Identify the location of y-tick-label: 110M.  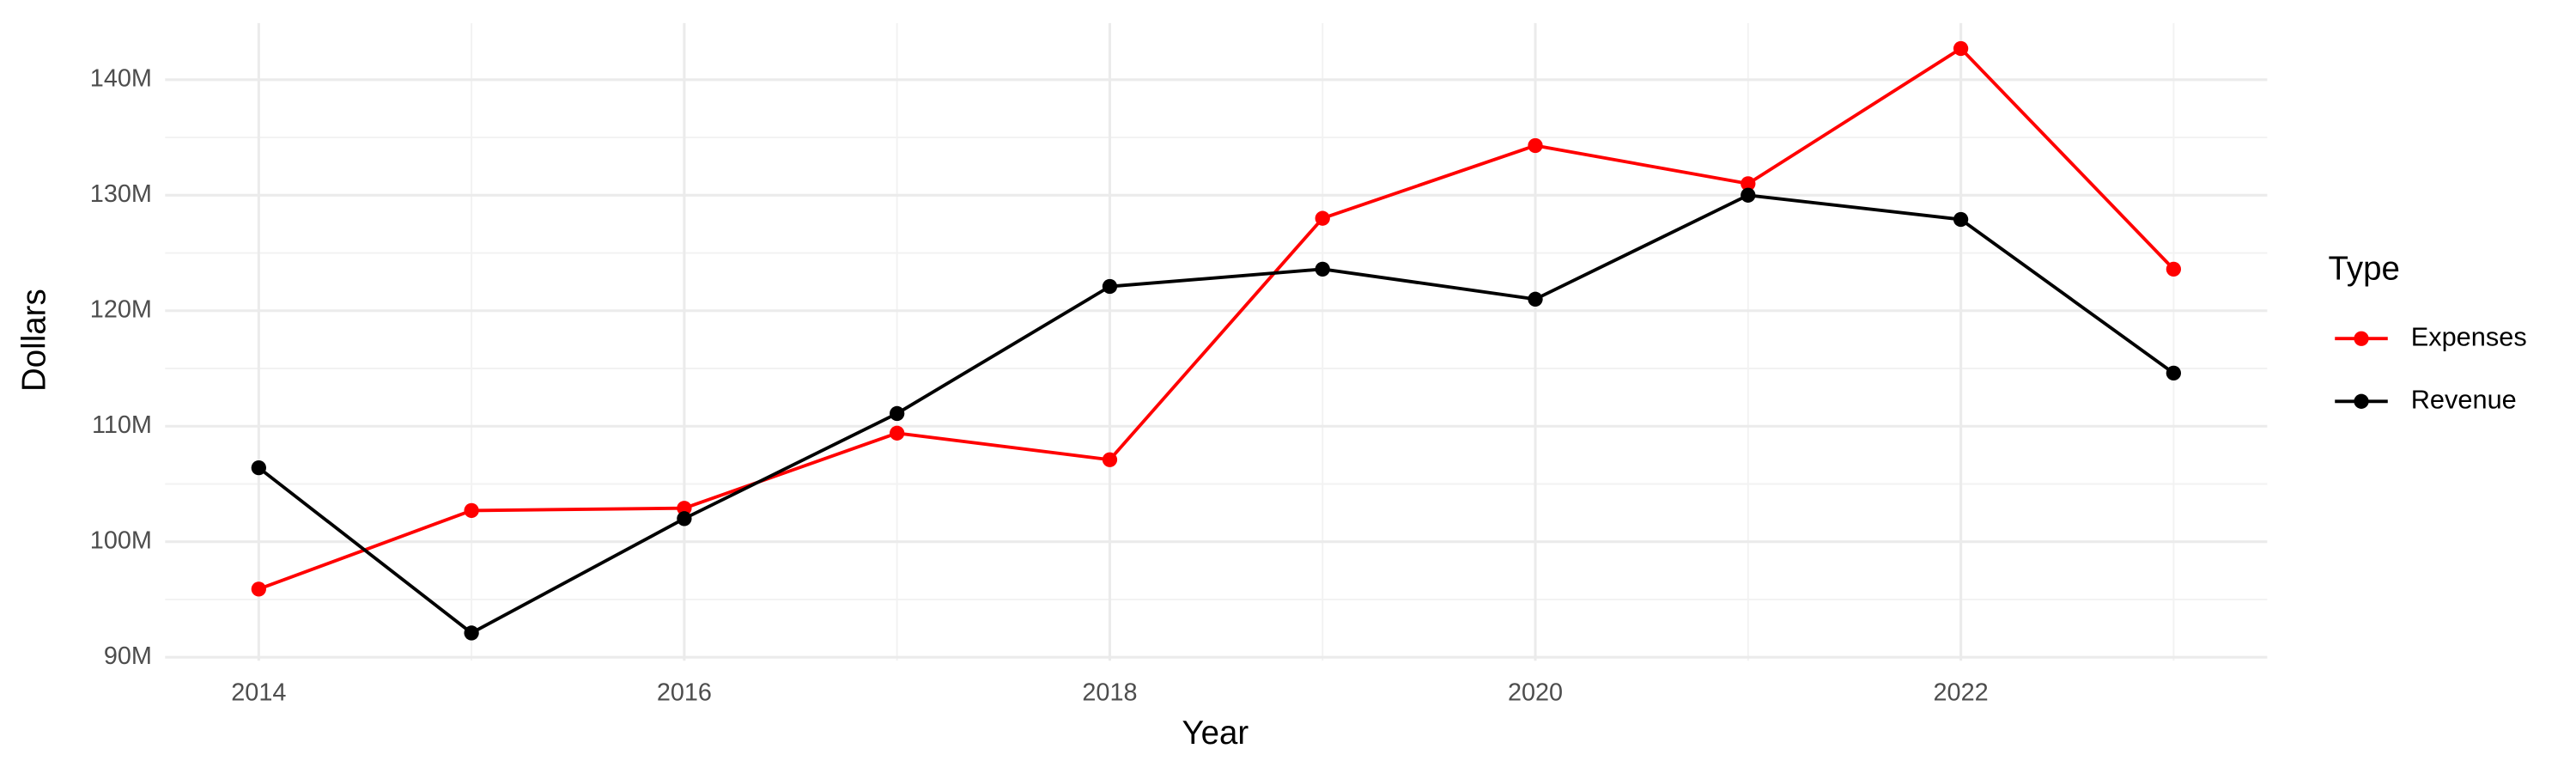
(122, 425).